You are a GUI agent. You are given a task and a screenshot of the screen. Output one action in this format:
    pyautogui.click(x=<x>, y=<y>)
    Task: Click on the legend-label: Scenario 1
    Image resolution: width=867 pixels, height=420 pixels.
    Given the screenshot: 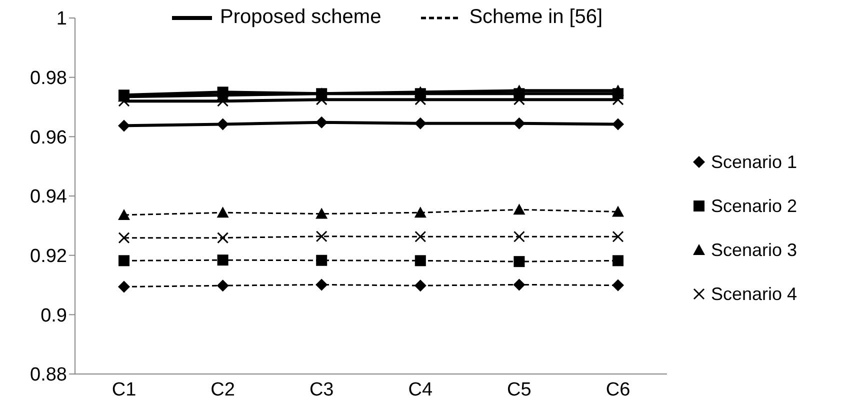 What is the action you would take?
    pyautogui.click(x=754, y=162)
    